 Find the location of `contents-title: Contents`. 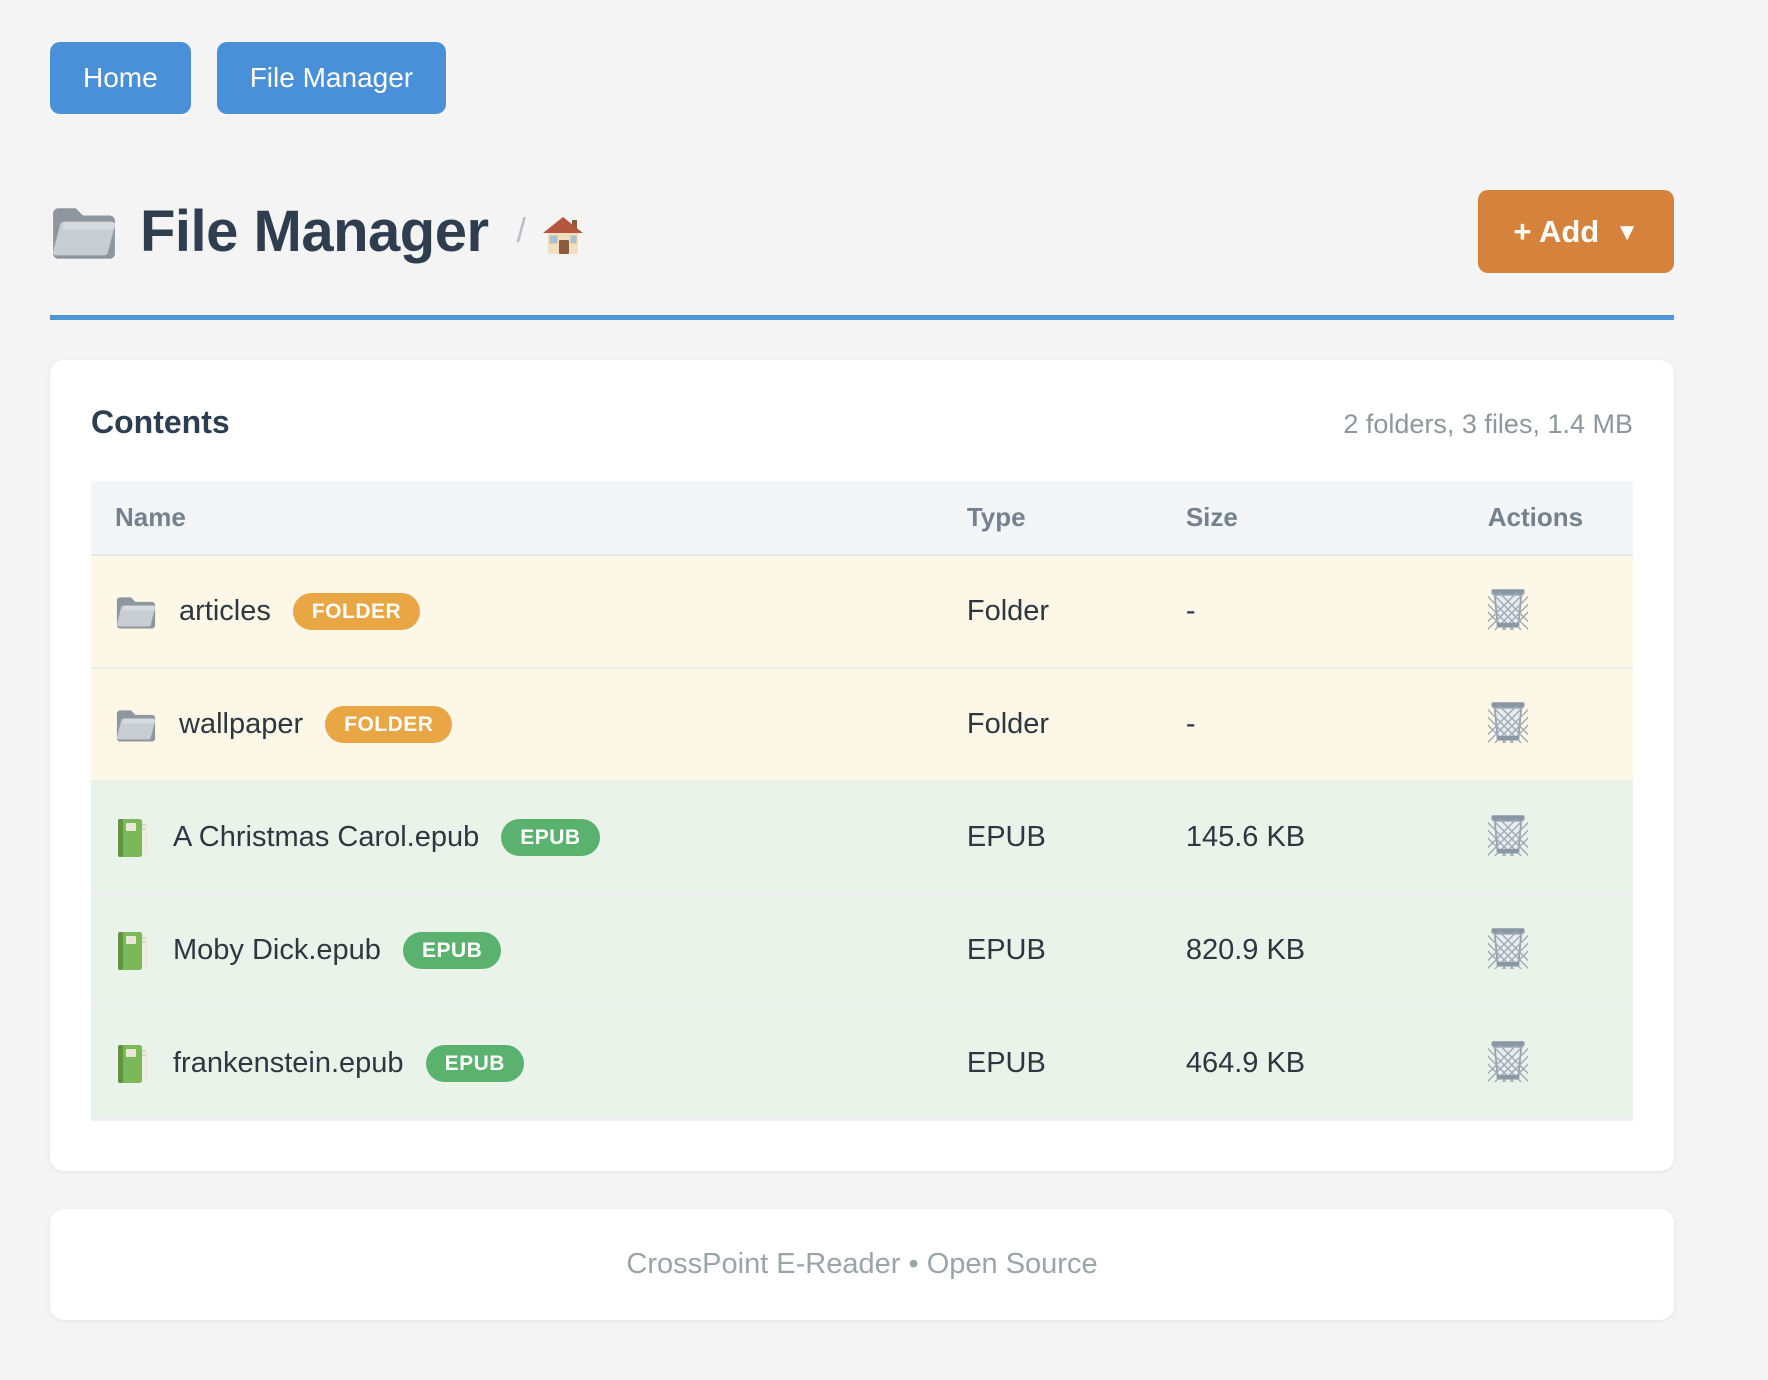

contents-title: Contents is located at coordinates (160, 422).